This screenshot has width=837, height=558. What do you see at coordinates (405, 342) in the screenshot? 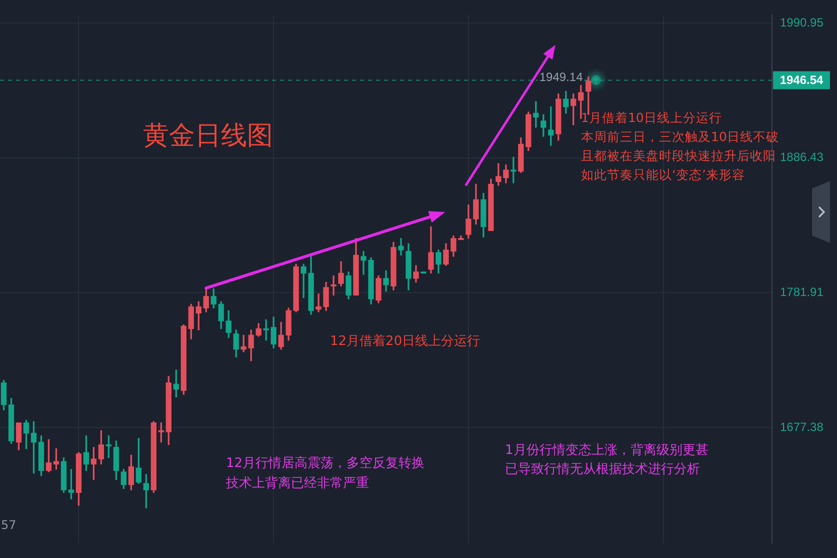
I see `annotation: 12月借着20日线上分运行` at bounding box center [405, 342].